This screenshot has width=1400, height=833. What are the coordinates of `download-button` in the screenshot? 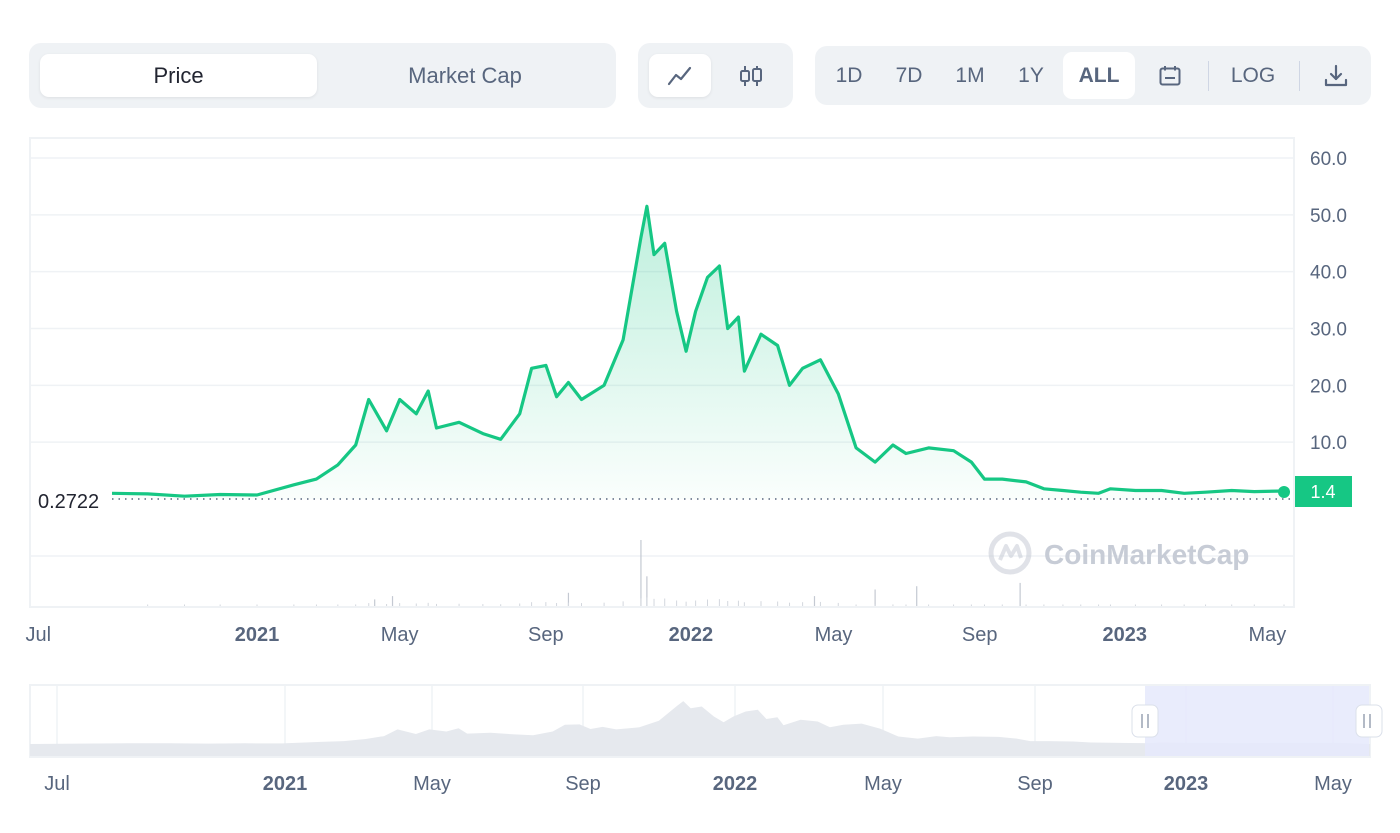 It's located at (1336, 75).